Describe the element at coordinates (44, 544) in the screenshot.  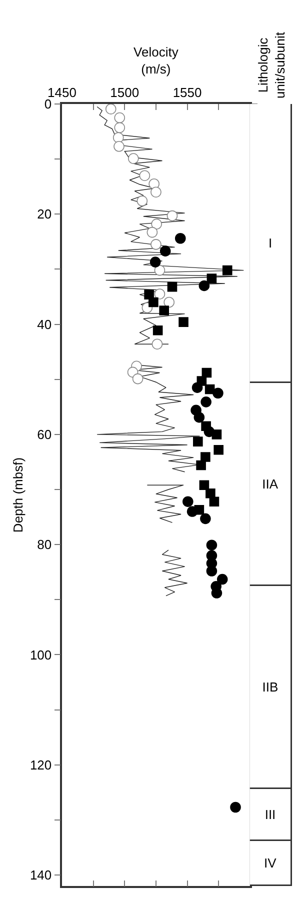
I see `y-tick-label: 80` at that location.